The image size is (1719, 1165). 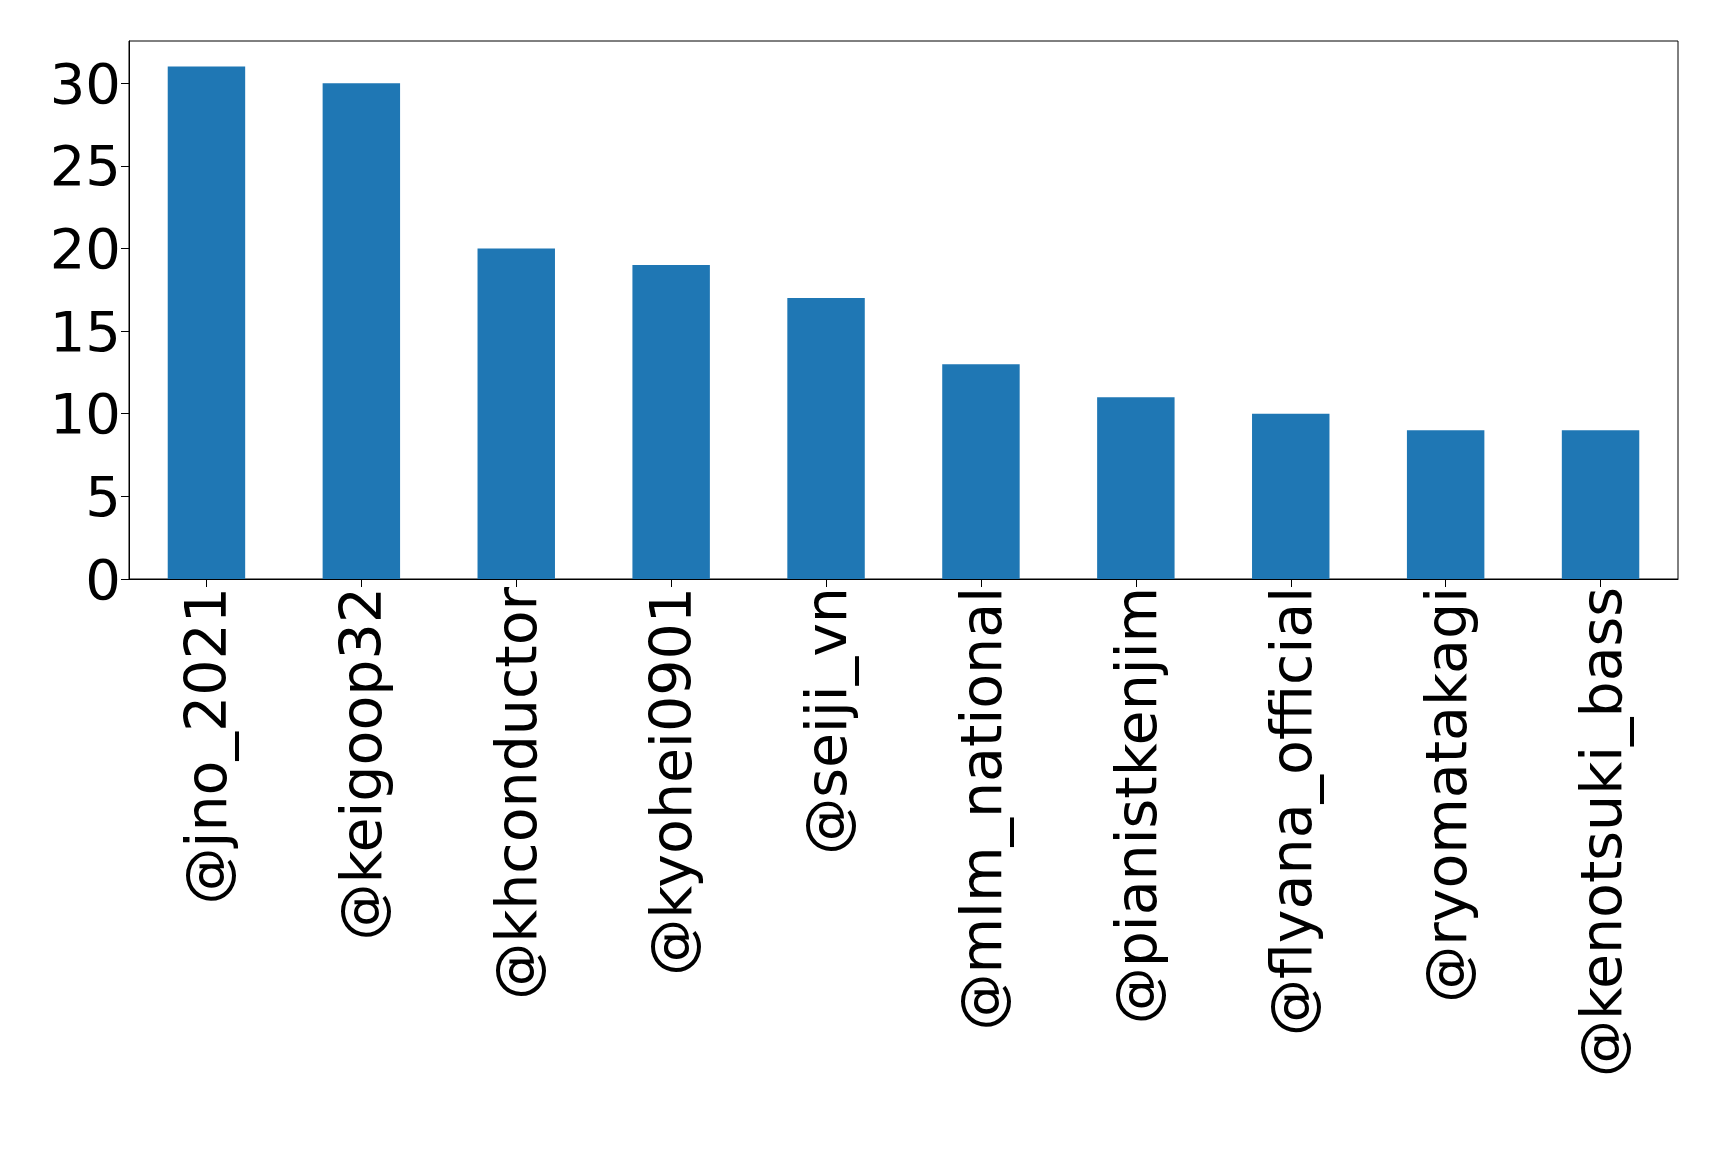 What do you see at coordinates (85, 414) in the screenshot?
I see `y-tick-label: 10` at bounding box center [85, 414].